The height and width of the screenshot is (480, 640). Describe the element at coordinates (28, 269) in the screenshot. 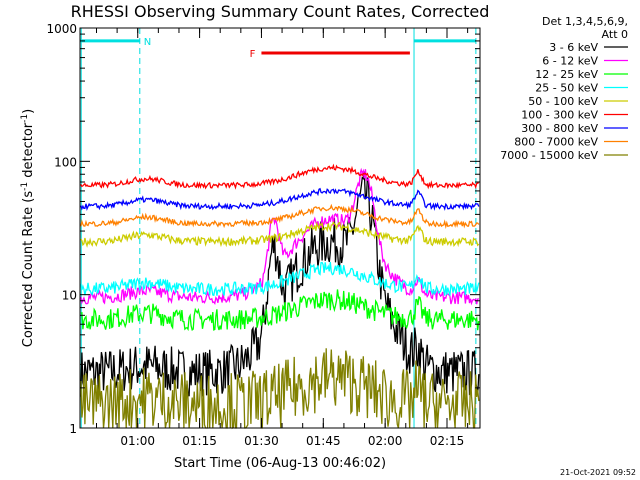

I see `y-axis-label-main: Corrected Count Rate (s` at that location.